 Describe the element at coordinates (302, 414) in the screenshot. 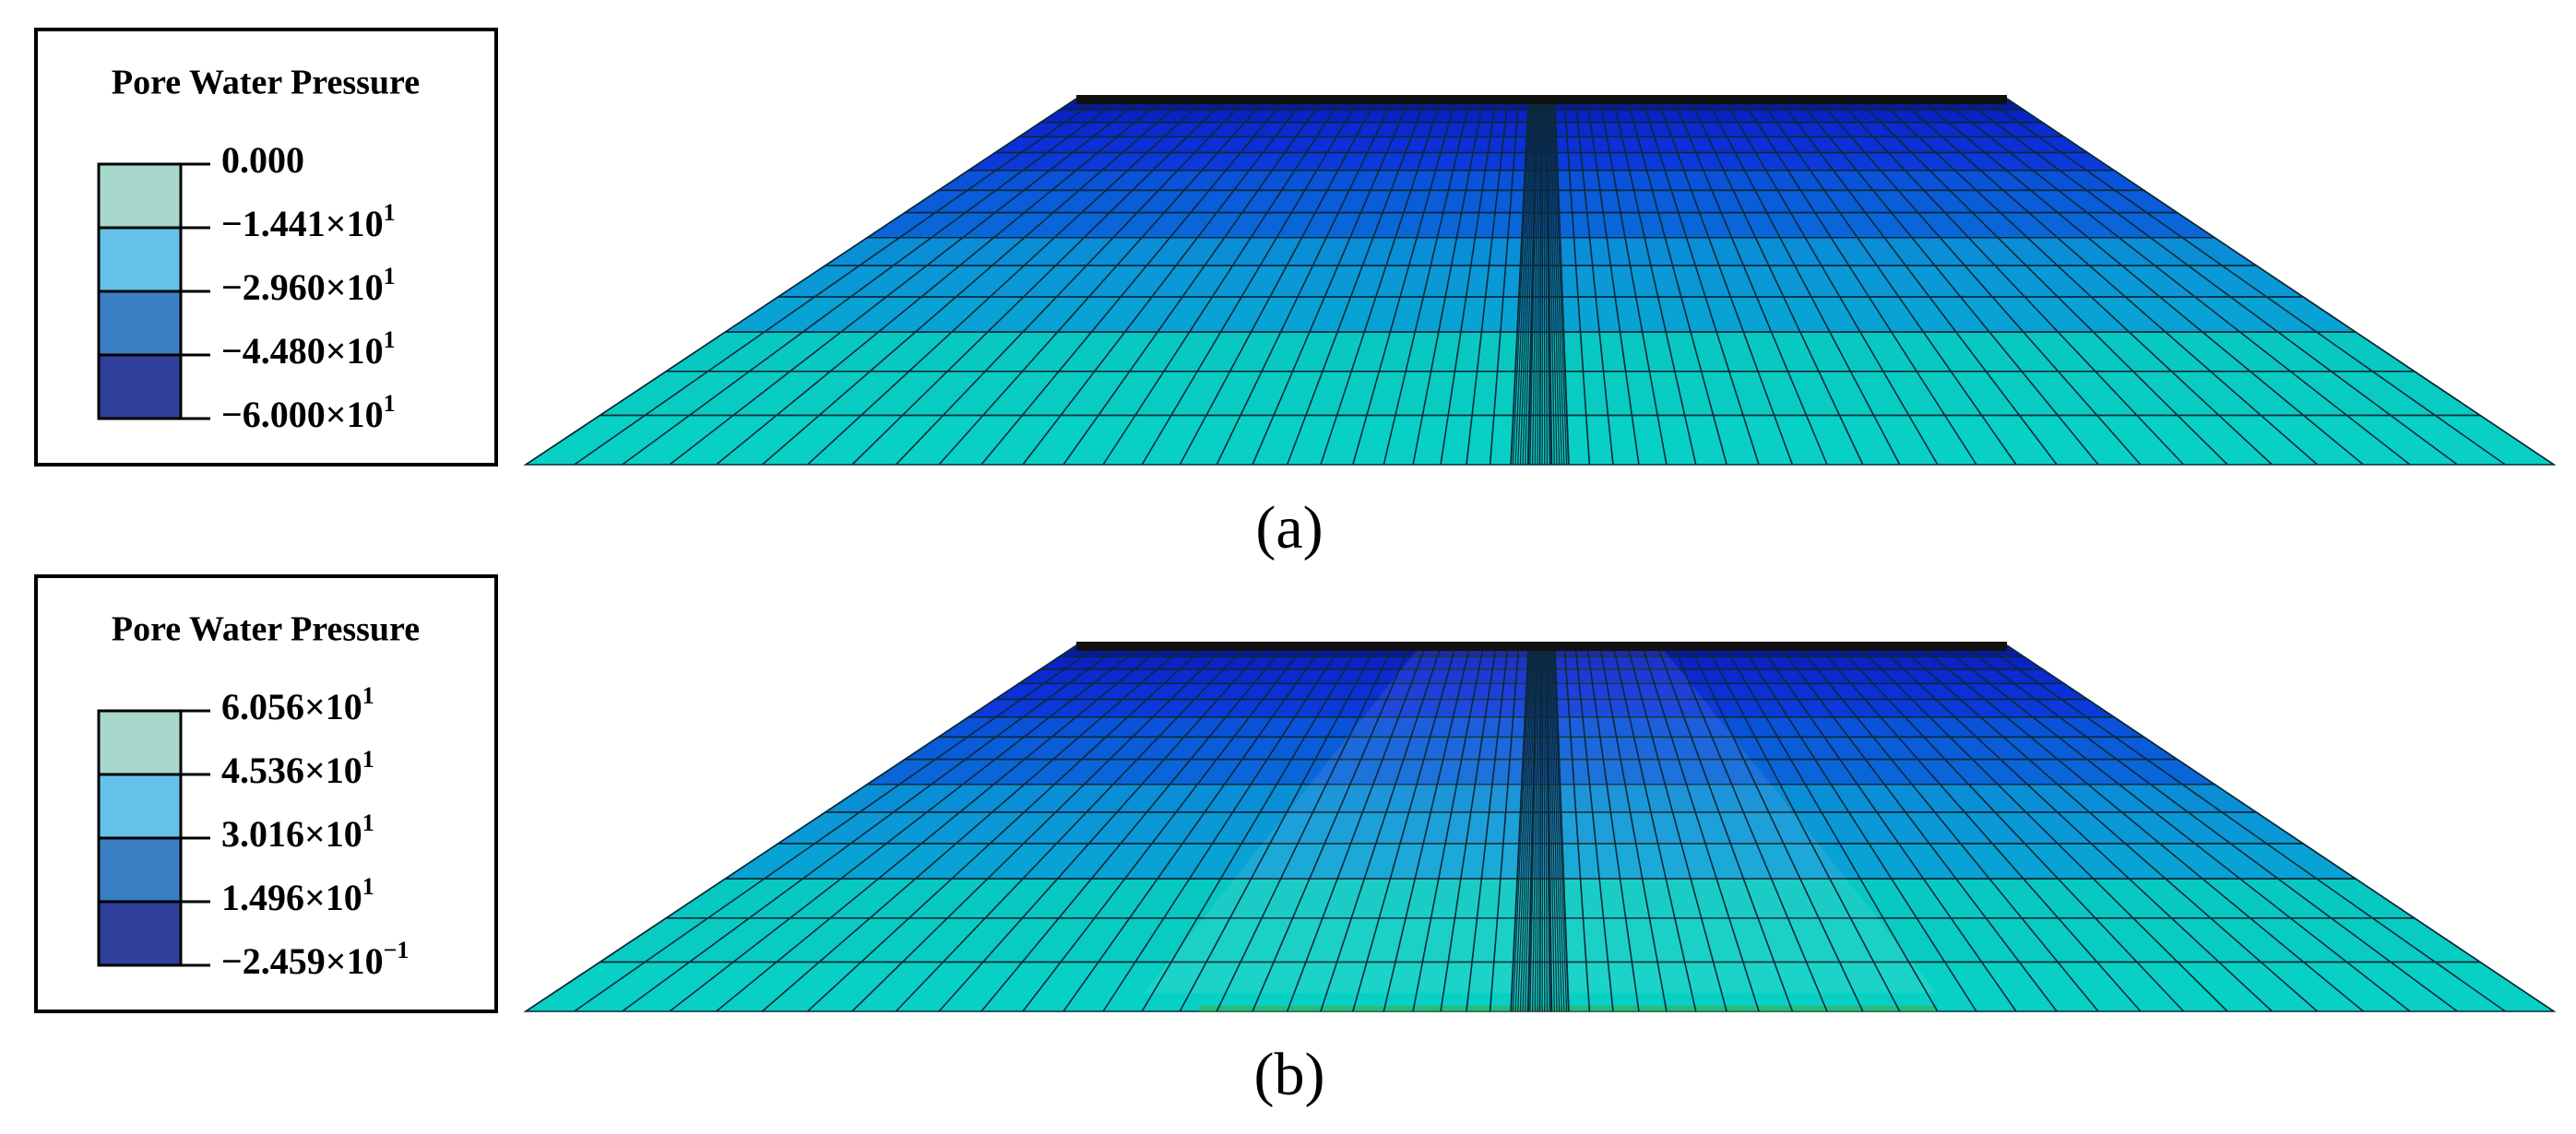

I see `legend-label-base: −6.000×10` at that location.